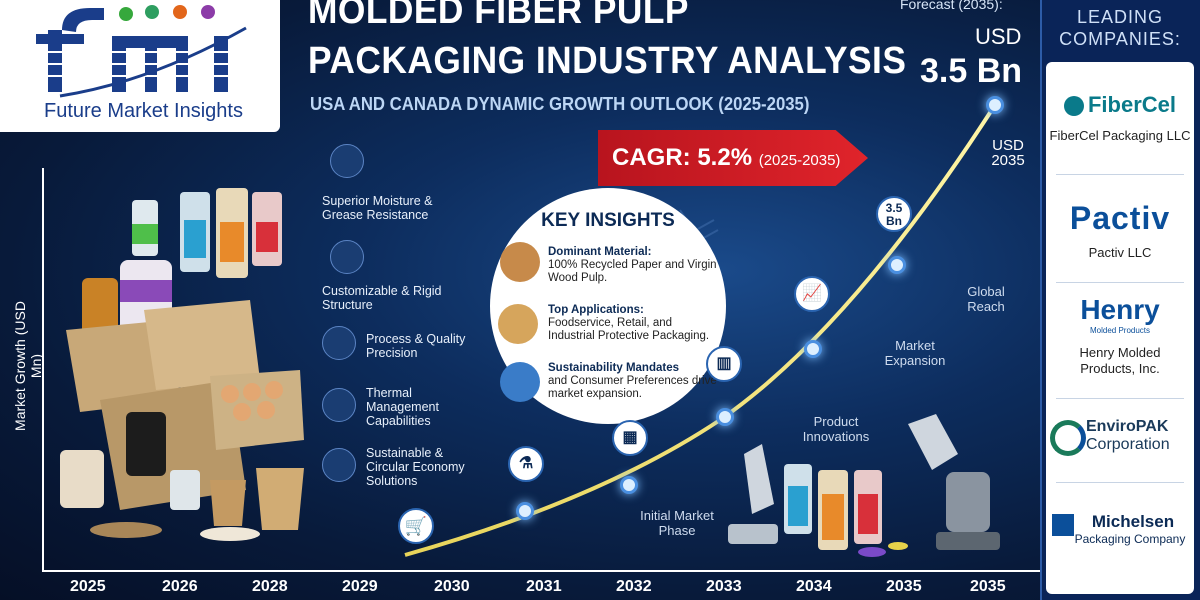 The height and width of the screenshot is (600, 1200). What do you see at coordinates (43, 370) in the screenshot?
I see `y-axis-line` at bounding box center [43, 370].